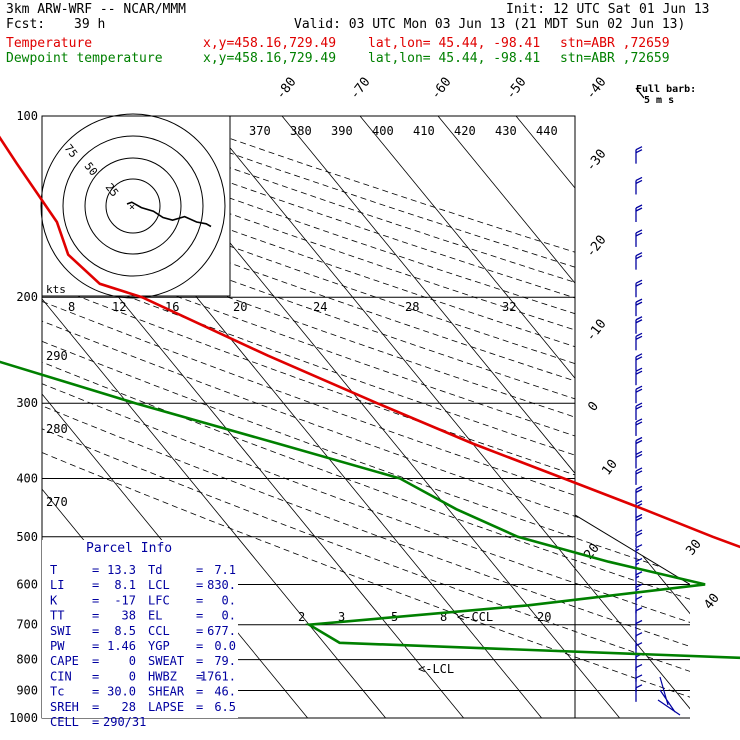 Image resolution: width=740 pixels, height=740 pixels. What do you see at coordinates (596, 89) in the screenshot?
I see `temperature-tick-label: -40` at bounding box center [596, 89].